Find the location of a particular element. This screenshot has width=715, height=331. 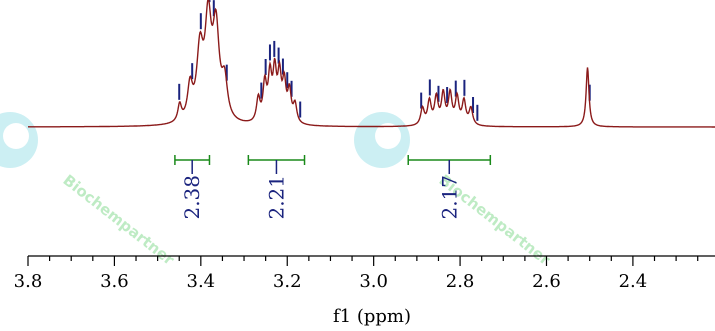

integral: 2.17 is located at coordinates (449, 187).